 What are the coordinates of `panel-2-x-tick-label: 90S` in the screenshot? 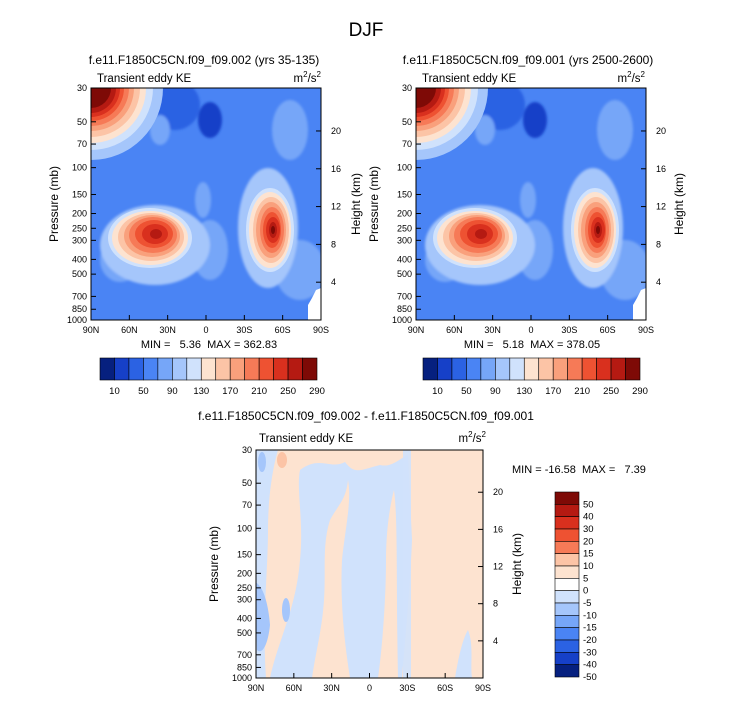 It's located at (646, 330).